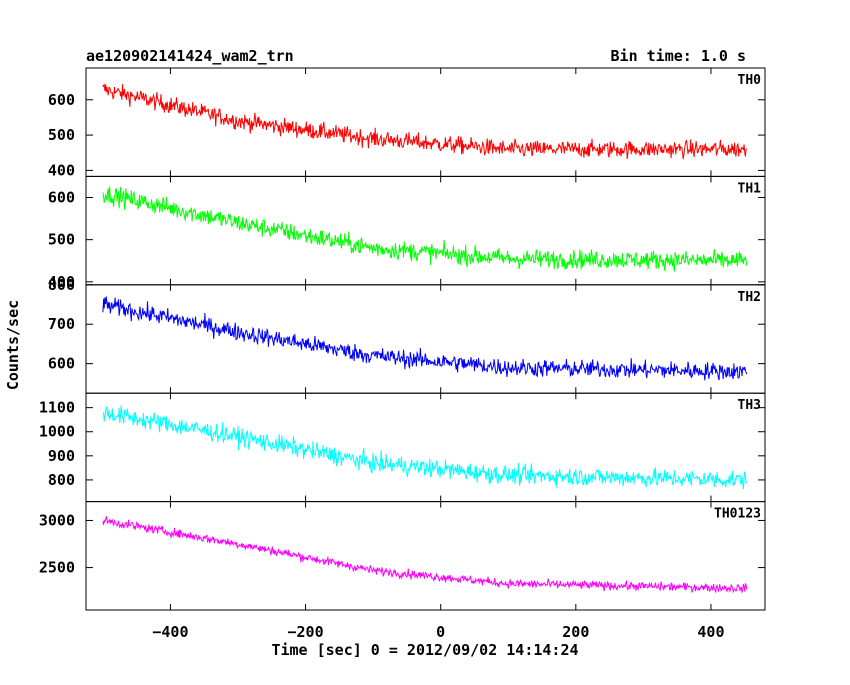 The width and height of the screenshot is (850, 685). What do you see at coordinates (170, 632) in the screenshot?
I see `x-tick-label: −400` at bounding box center [170, 632].